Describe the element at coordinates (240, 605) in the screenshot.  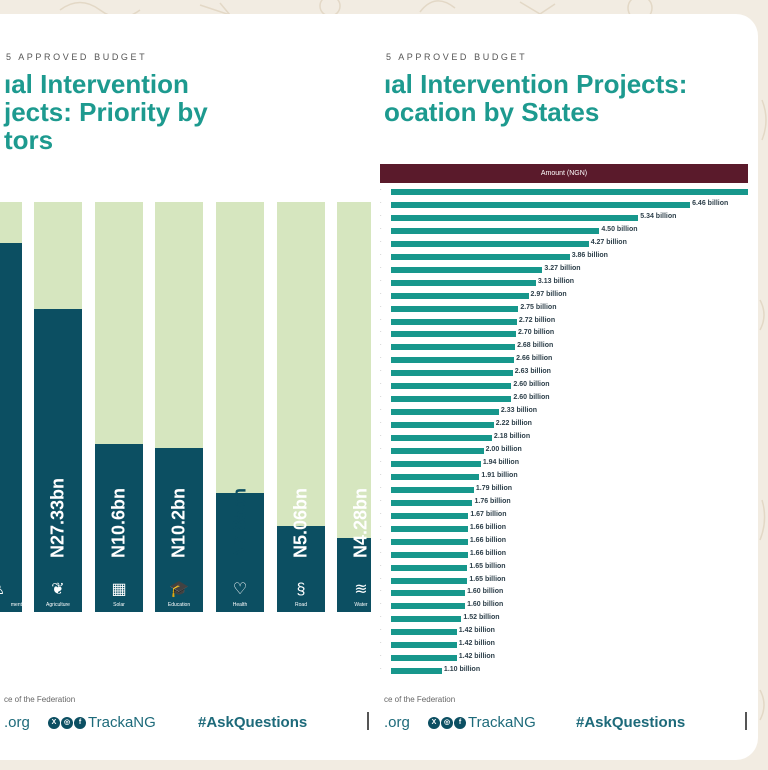
I see `sector-label: Health` at that location.